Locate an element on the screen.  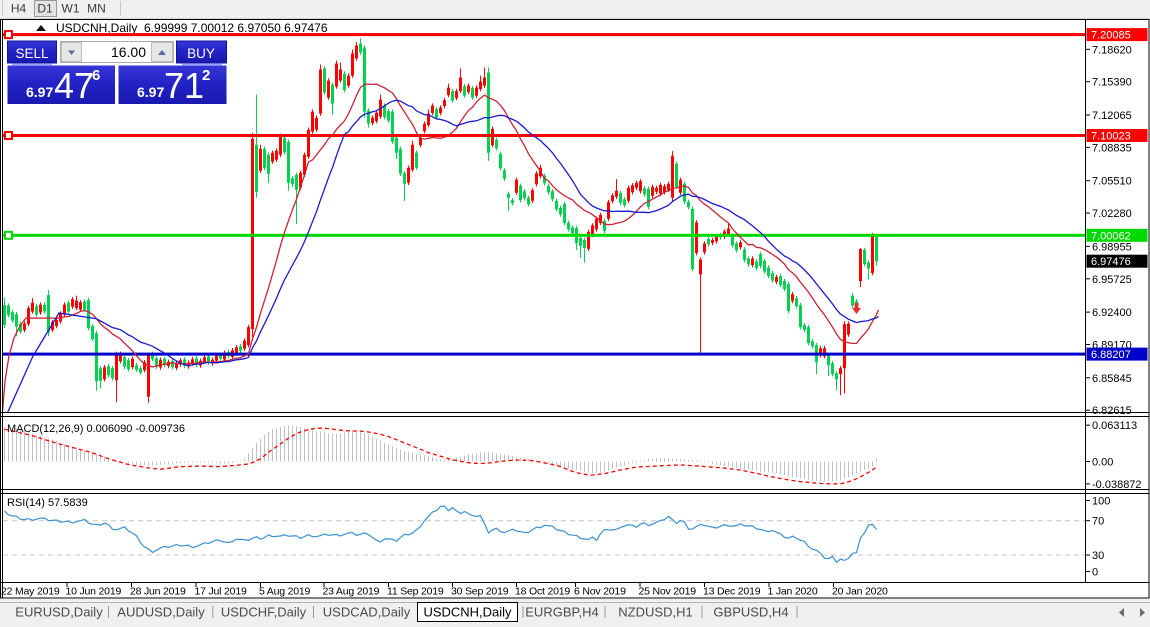
svg-text: 5 Aug 2019 is located at coordinates (284, 592).